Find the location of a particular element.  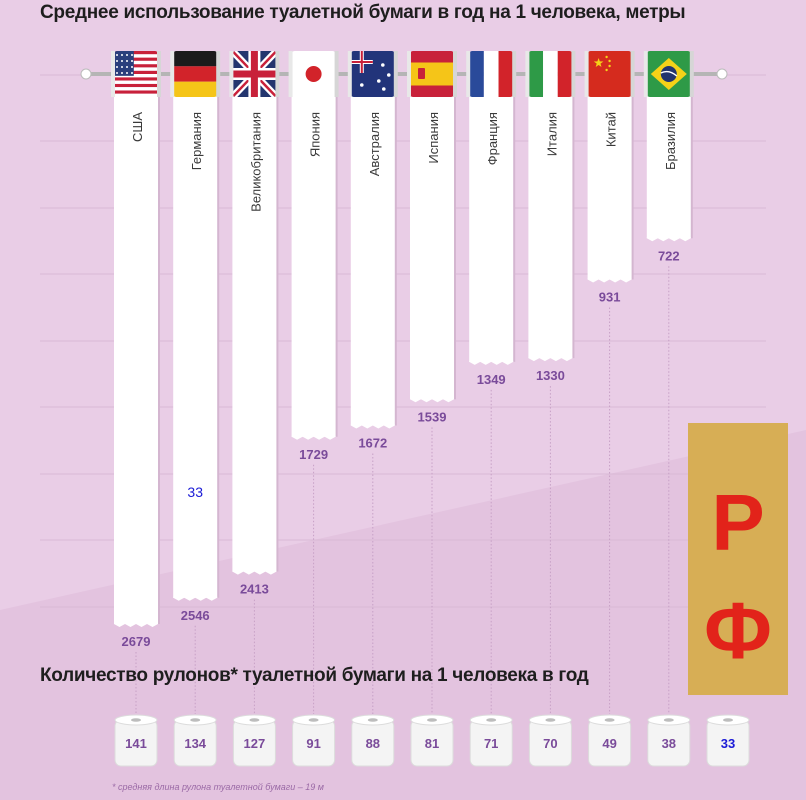

bar-value-label: 1729 is located at coordinates (313, 454).